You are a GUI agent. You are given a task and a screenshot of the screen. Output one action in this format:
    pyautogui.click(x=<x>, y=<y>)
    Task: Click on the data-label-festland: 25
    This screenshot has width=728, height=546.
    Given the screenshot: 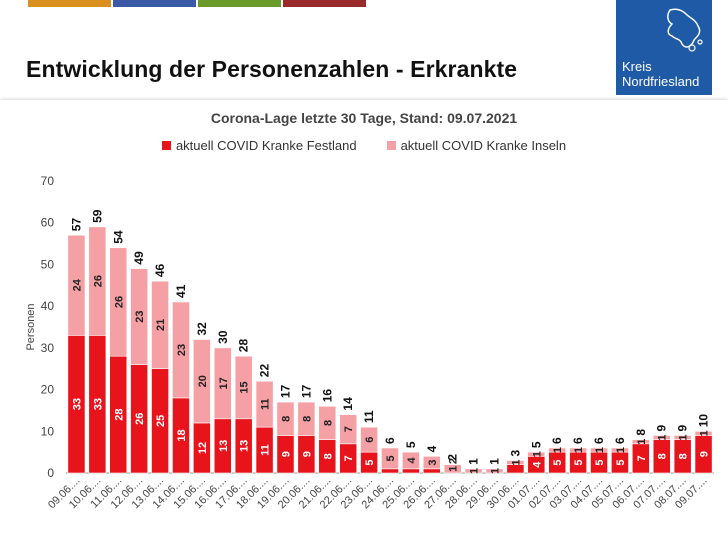 What is the action you would take?
    pyautogui.click(x=161, y=421)
    